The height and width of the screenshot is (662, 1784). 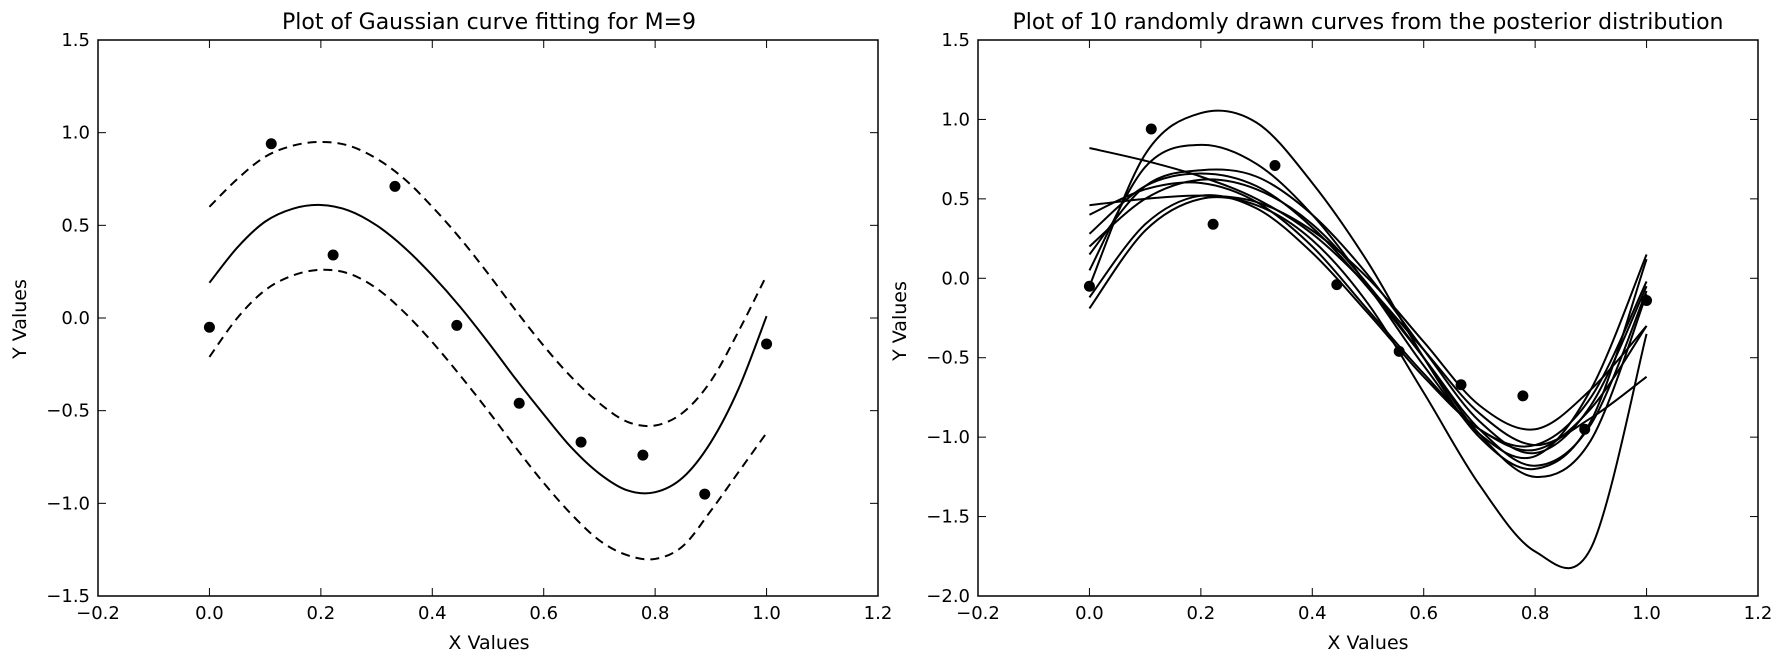 I want to click on y-tick-label: −2.0, so click(x=948, y=596).